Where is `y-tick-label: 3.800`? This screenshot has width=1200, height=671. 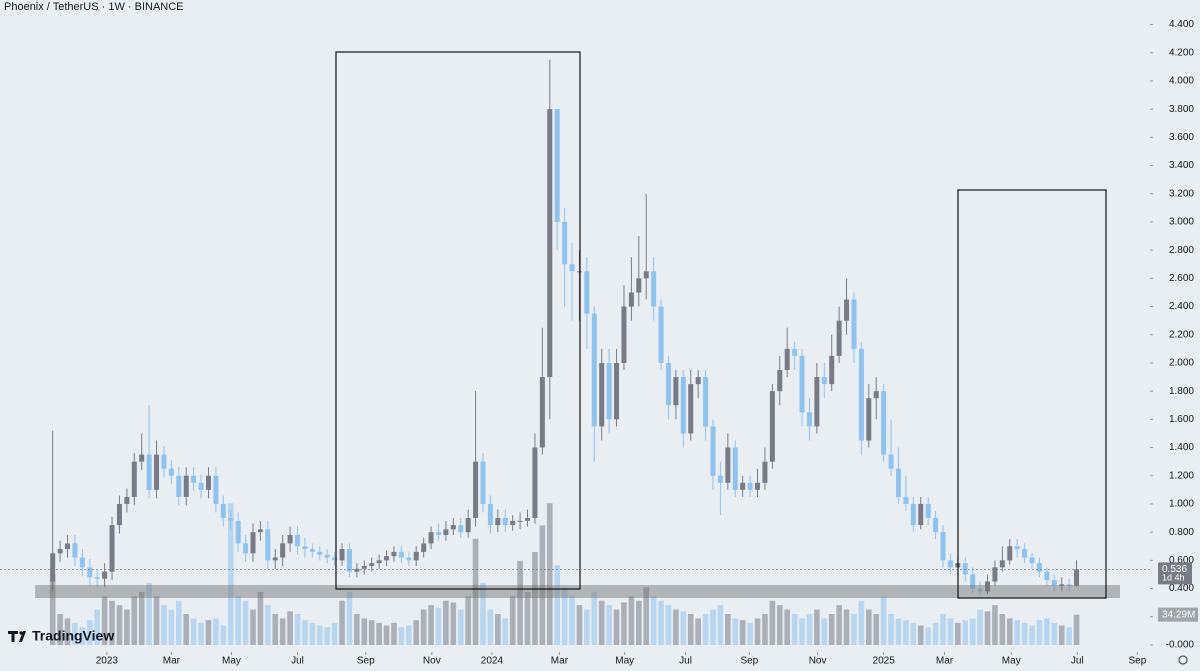 y-tick-label: 3.800 is located at coordinates (1181, 109).